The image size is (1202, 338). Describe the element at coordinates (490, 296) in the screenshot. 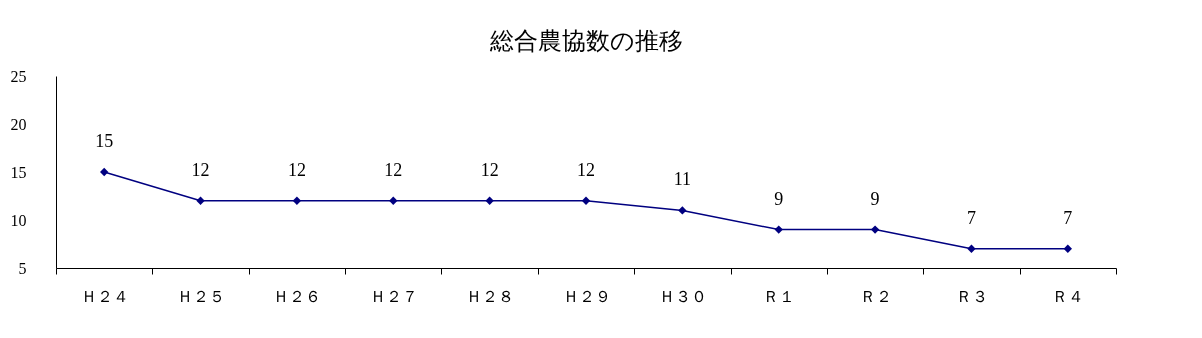

I see `x-tick-label: Ｈ２８` at that location.